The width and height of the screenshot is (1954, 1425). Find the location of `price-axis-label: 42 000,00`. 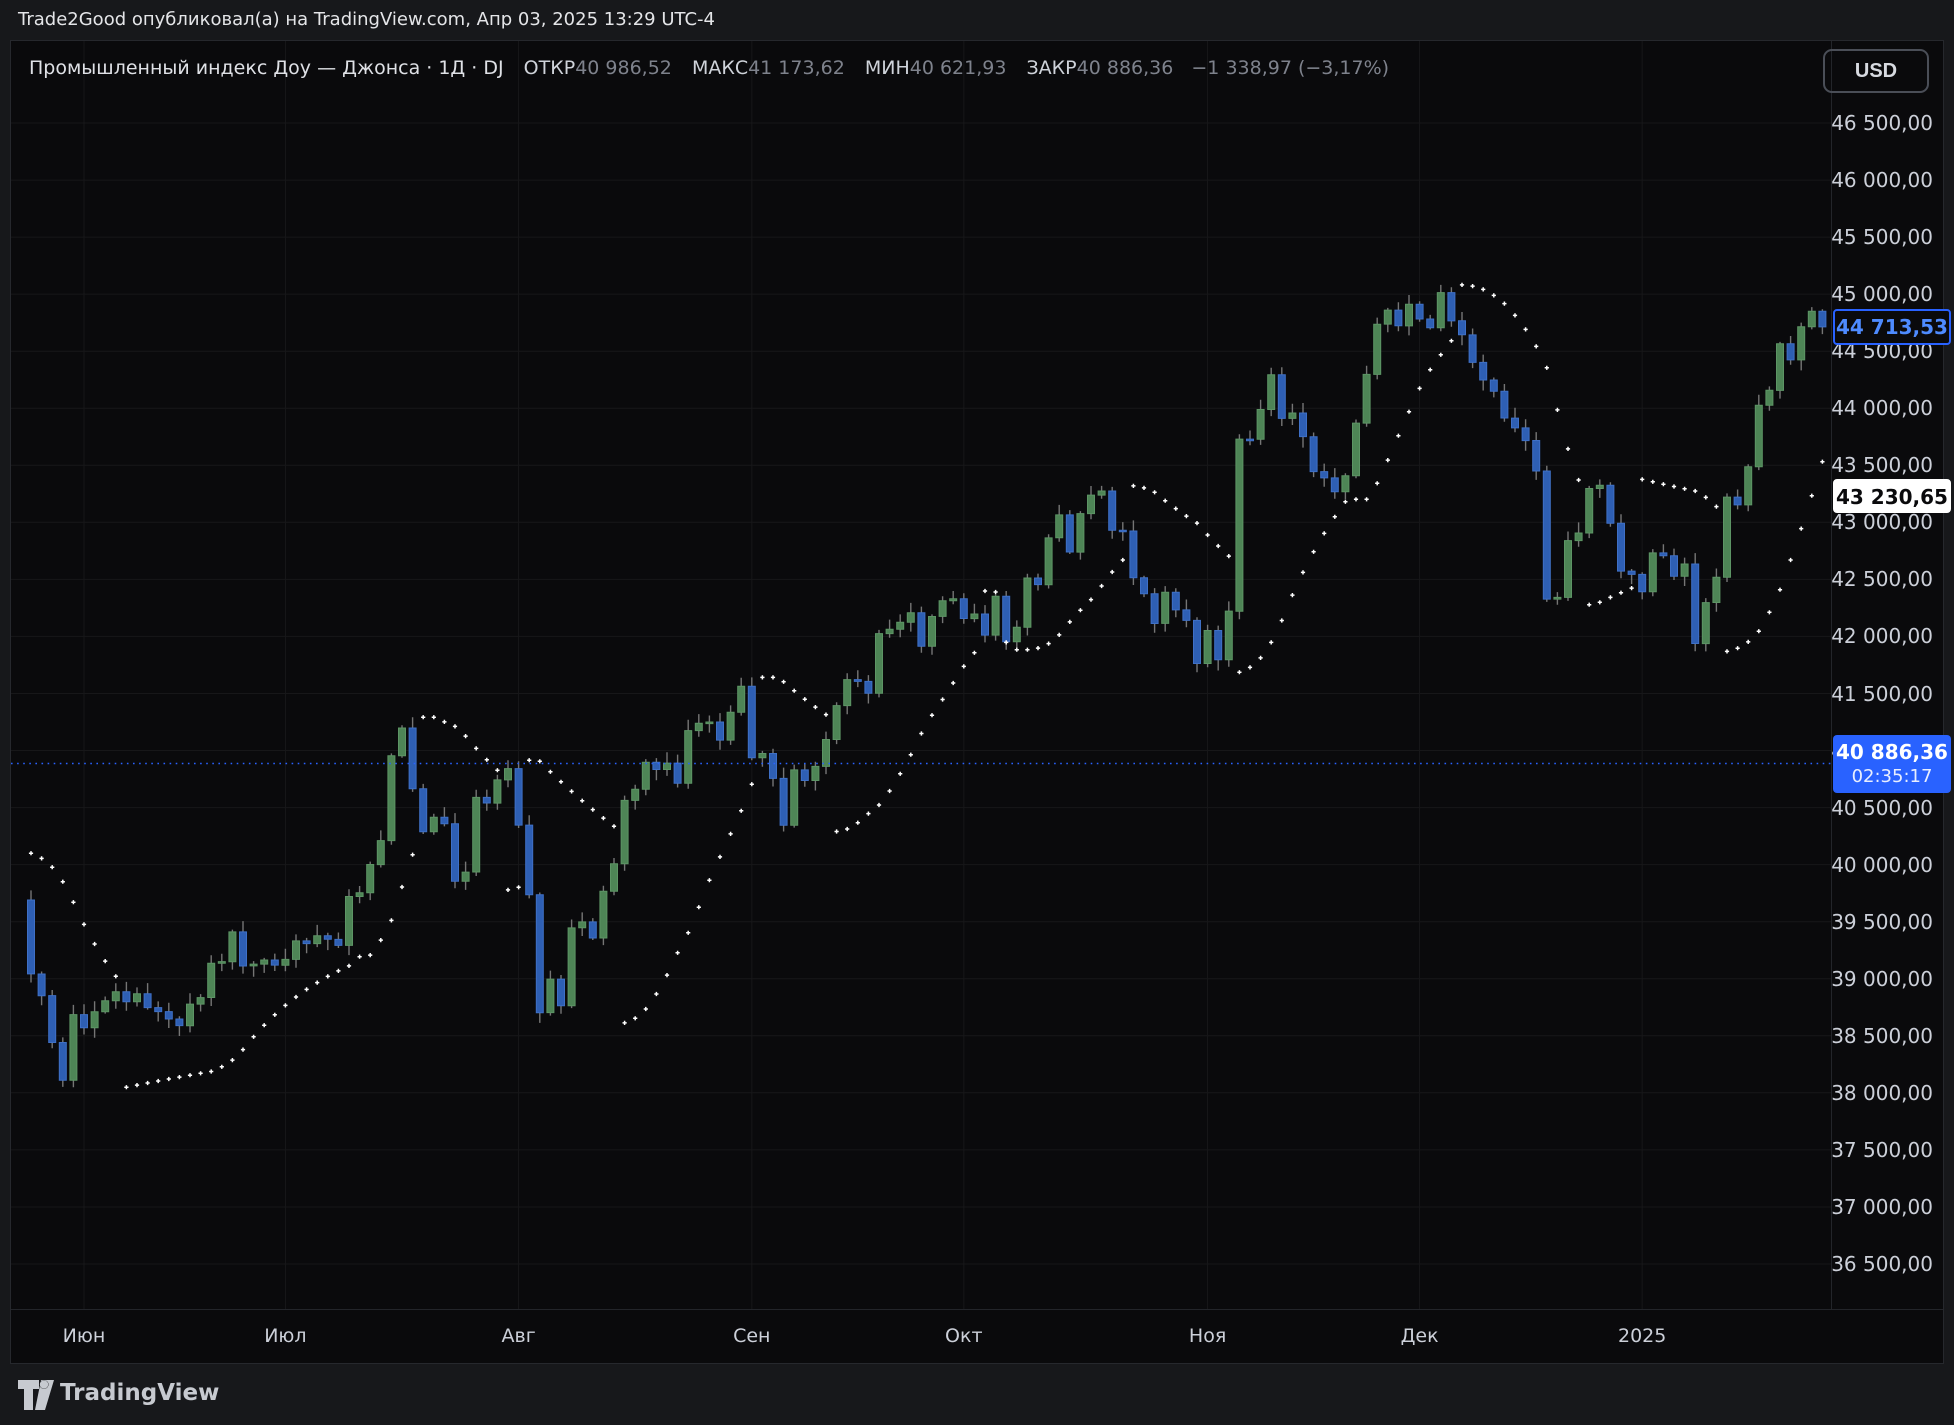

price-axis-label: 42 000,00 is located at coordinates (1882, 636).